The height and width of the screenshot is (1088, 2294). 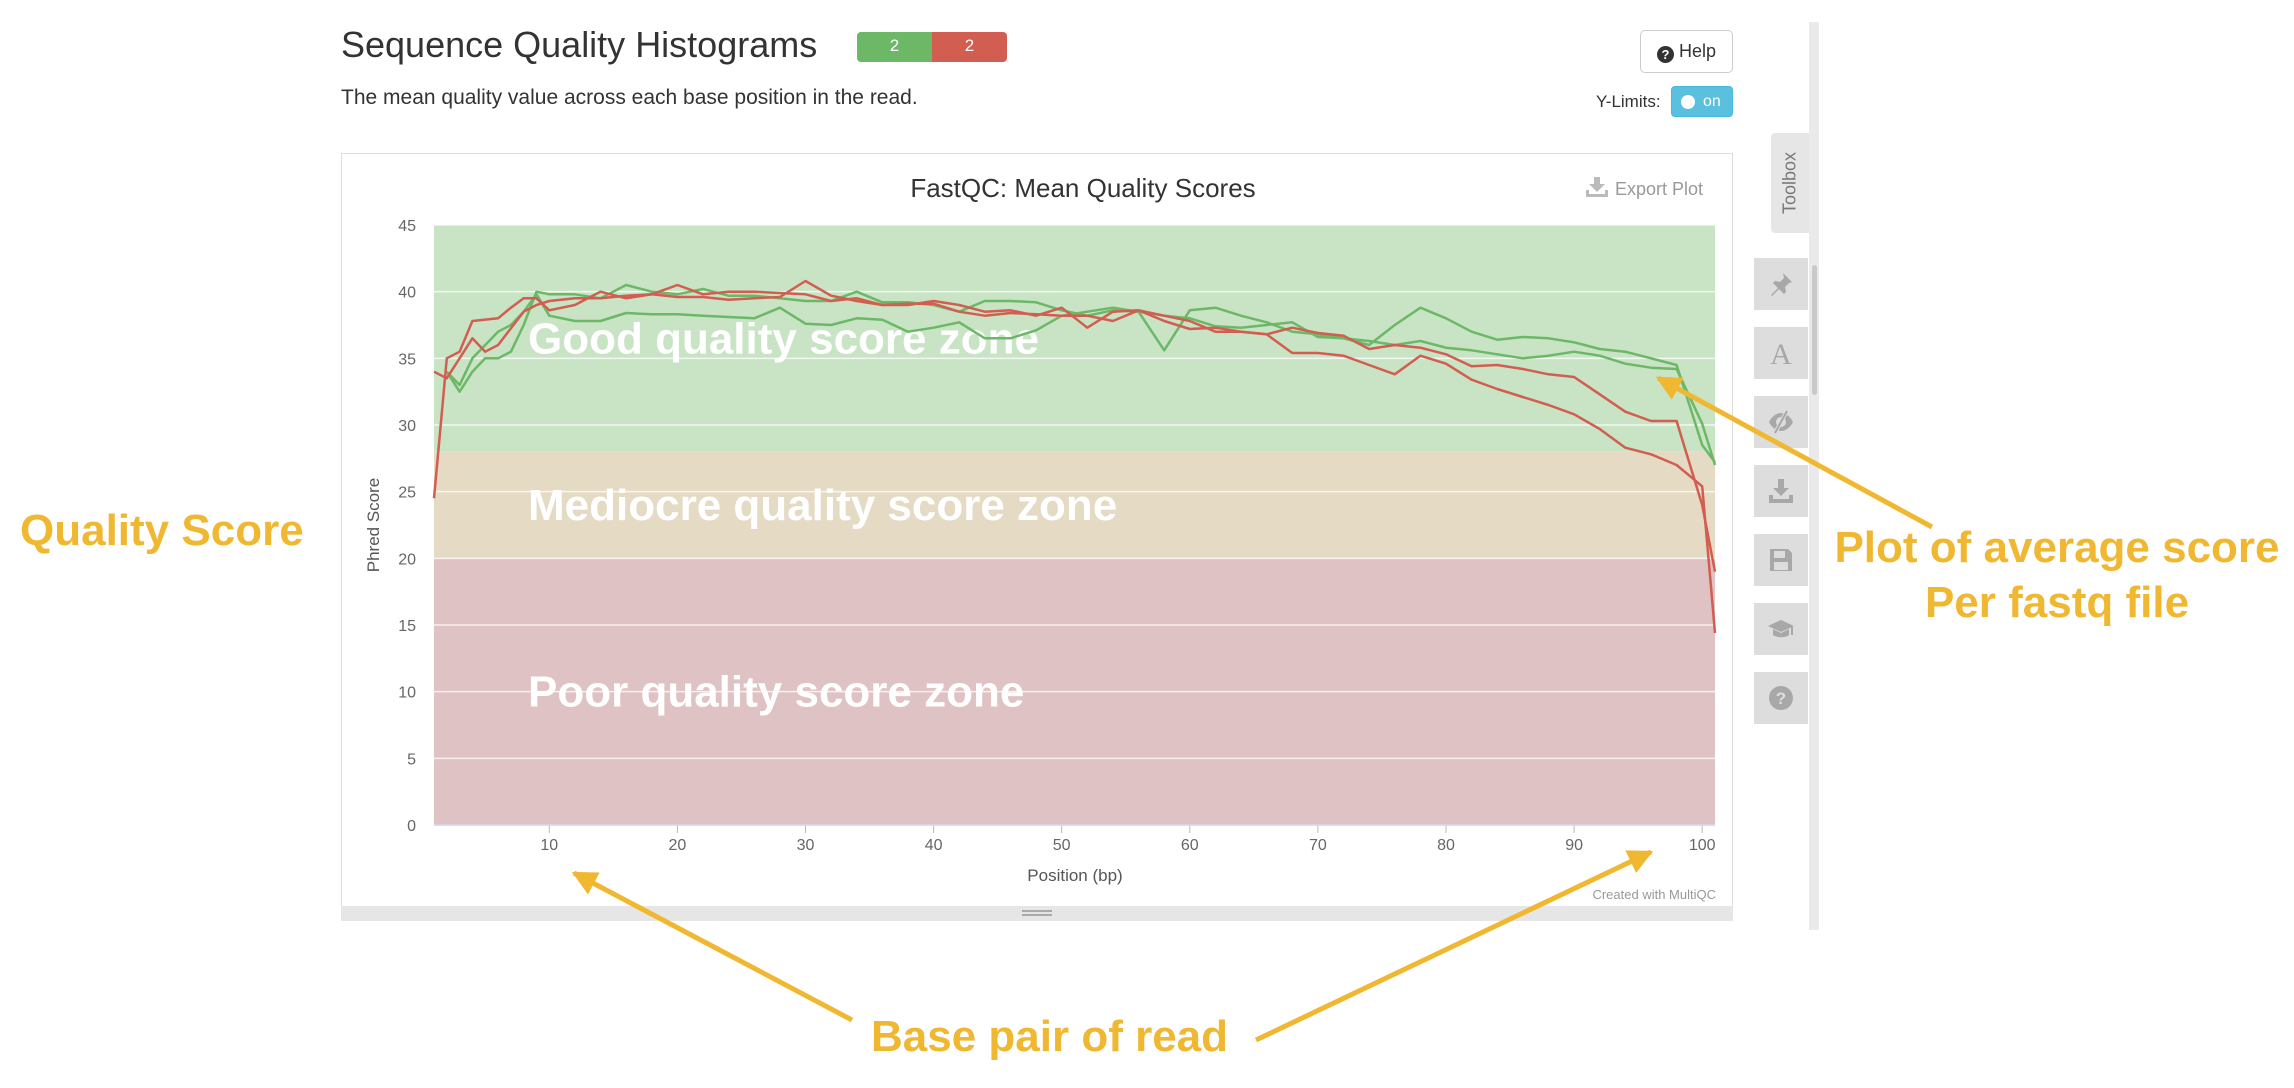 What do you see at coordinates (1665, 54) in the screenshot?
I see `question-circle-icon: ?` at bounding box center [1665, 54].